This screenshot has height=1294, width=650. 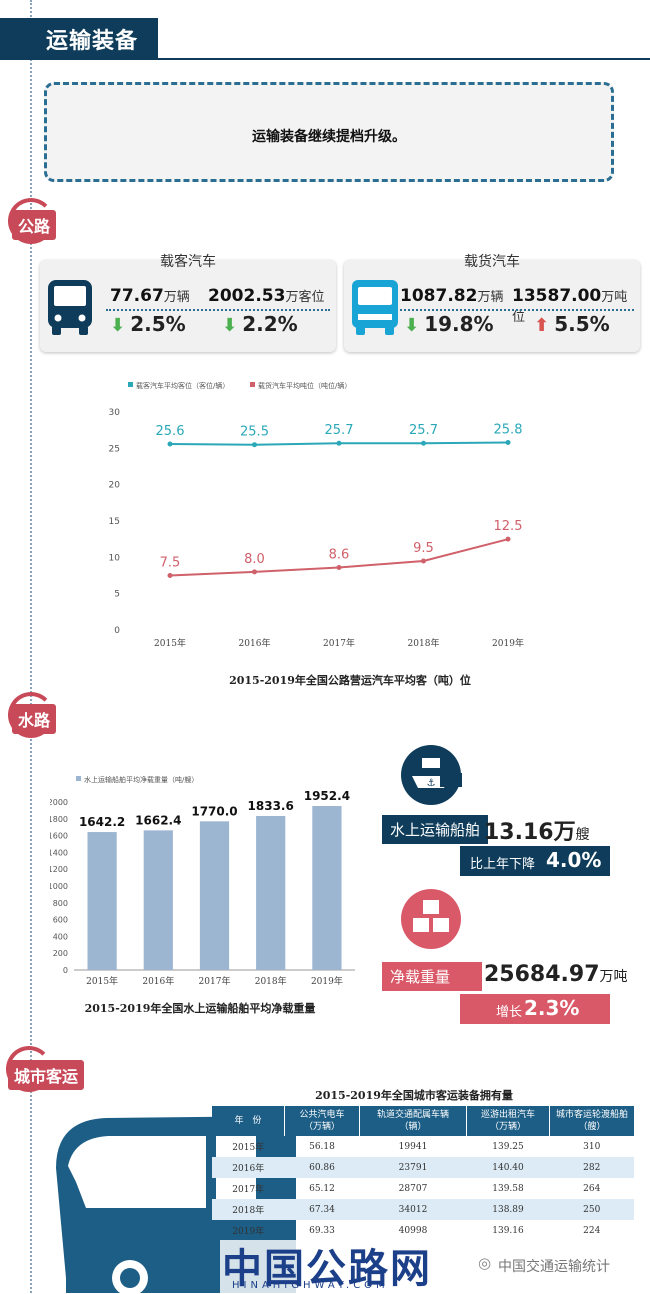 What do you see at coordinates (141, 779) in the screenshot?
I see `legend-label: 水上运输船舶平均净载重量（吨/艘）` at bounding box center [141, 779].